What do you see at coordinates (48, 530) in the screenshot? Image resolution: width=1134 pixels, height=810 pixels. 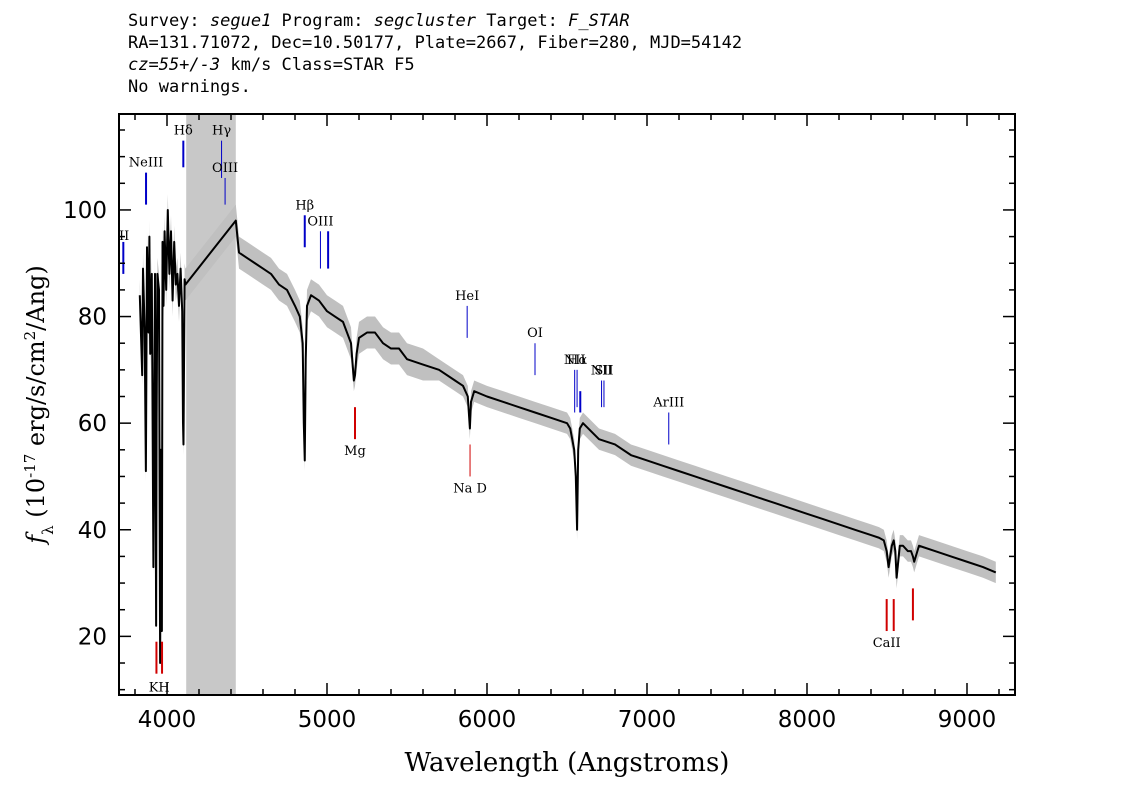 I see `y-label-subscript: λ` at bounding box center [48, 530].